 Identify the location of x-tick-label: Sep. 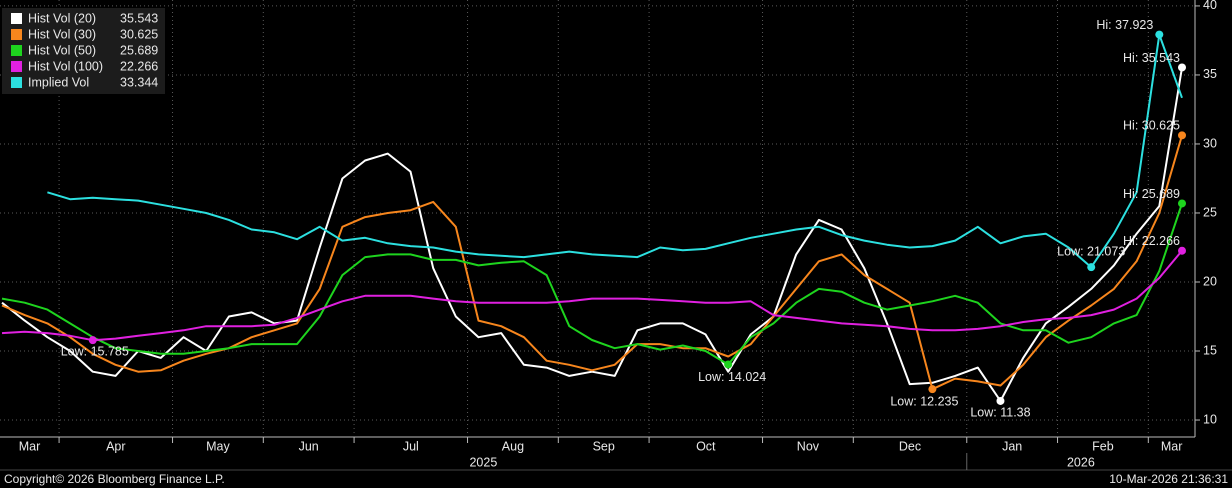
(604, 446).